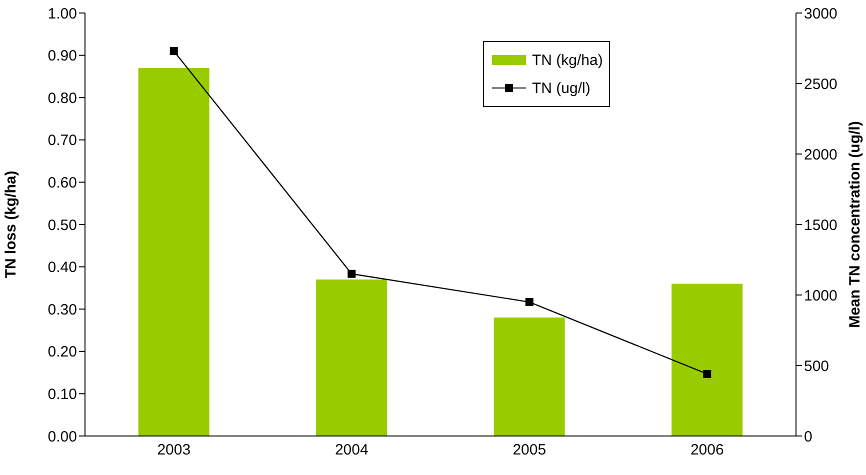  What do you see at coordinates (561, 88) in the screenshot?
I see `legend-label: TN (ug/l)` at bounding box center [561, 88].